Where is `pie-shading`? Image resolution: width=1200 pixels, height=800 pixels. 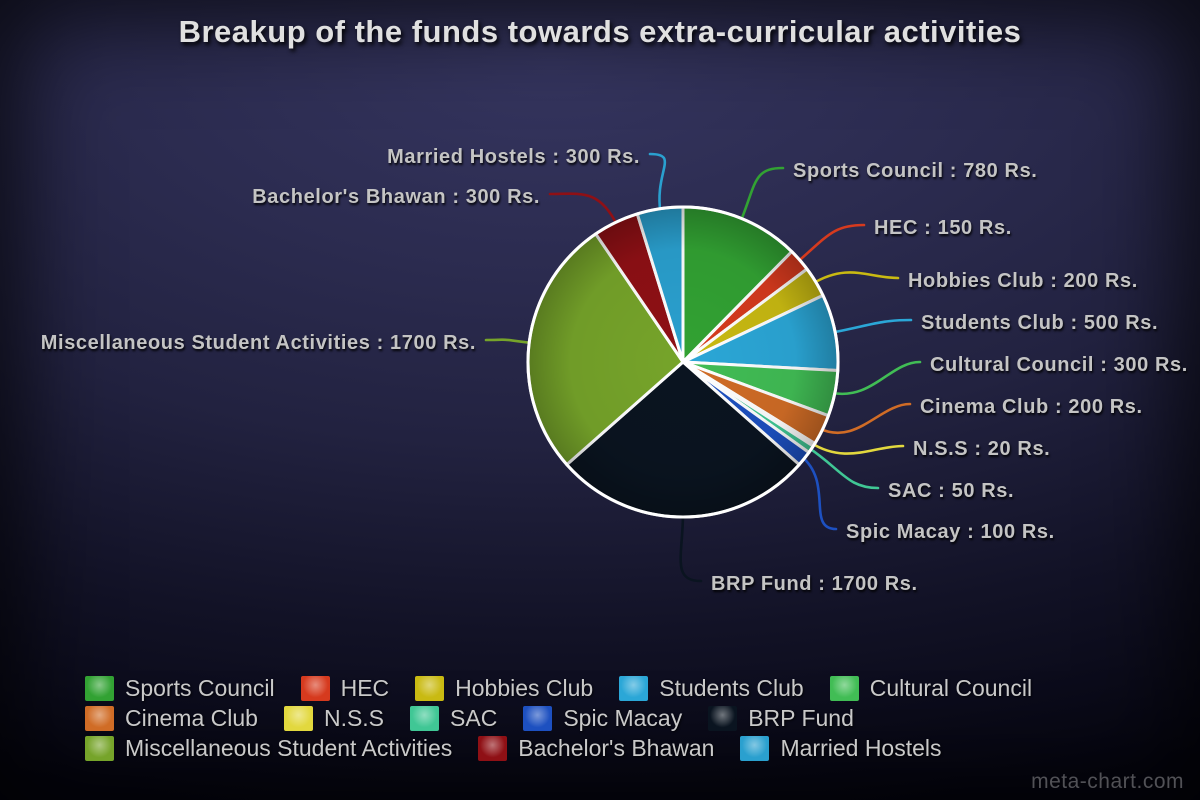
pie-shading is located at coordinates (683, 362).